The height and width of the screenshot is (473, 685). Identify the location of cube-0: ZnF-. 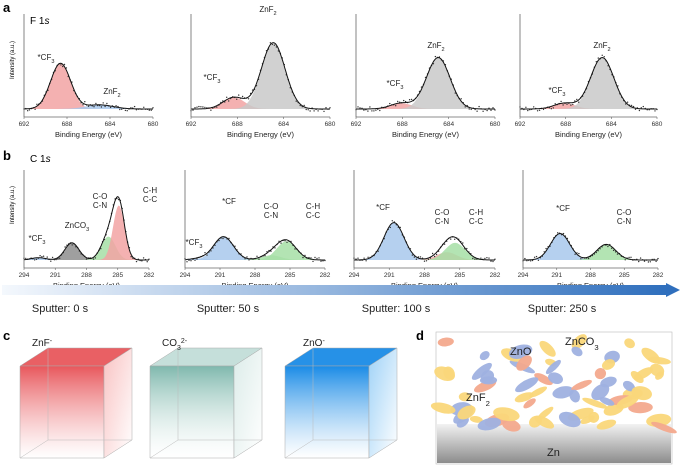
(76, 398).